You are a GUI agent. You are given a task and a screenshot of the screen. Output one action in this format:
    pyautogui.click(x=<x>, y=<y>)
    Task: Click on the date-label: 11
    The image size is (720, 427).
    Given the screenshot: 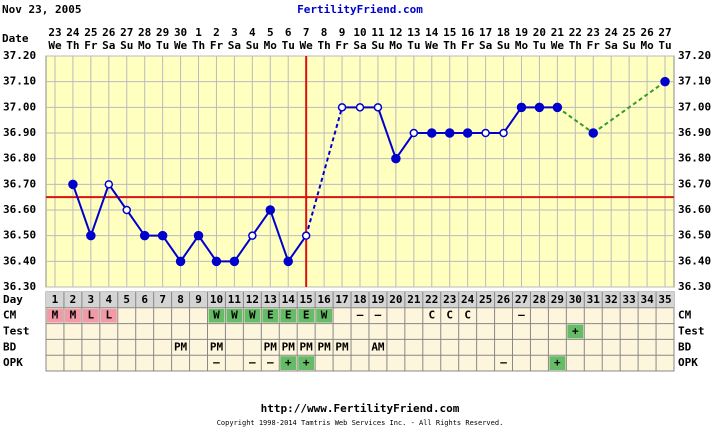 What is the action you would take?
    pyautogui.click(x=378, y=32)
    